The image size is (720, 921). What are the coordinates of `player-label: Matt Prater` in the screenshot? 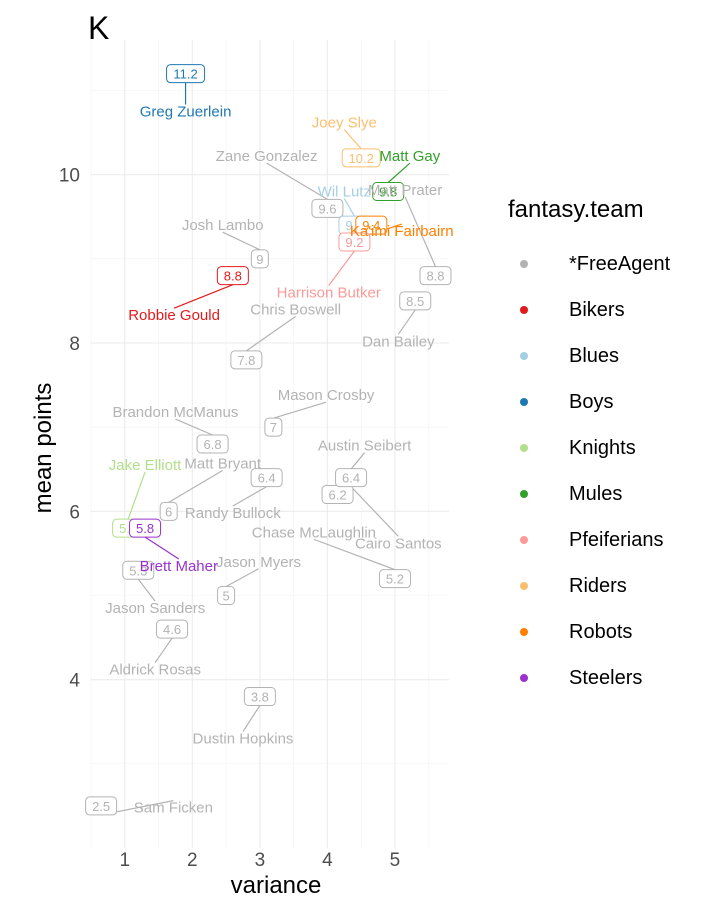 It's located at (405, 190).